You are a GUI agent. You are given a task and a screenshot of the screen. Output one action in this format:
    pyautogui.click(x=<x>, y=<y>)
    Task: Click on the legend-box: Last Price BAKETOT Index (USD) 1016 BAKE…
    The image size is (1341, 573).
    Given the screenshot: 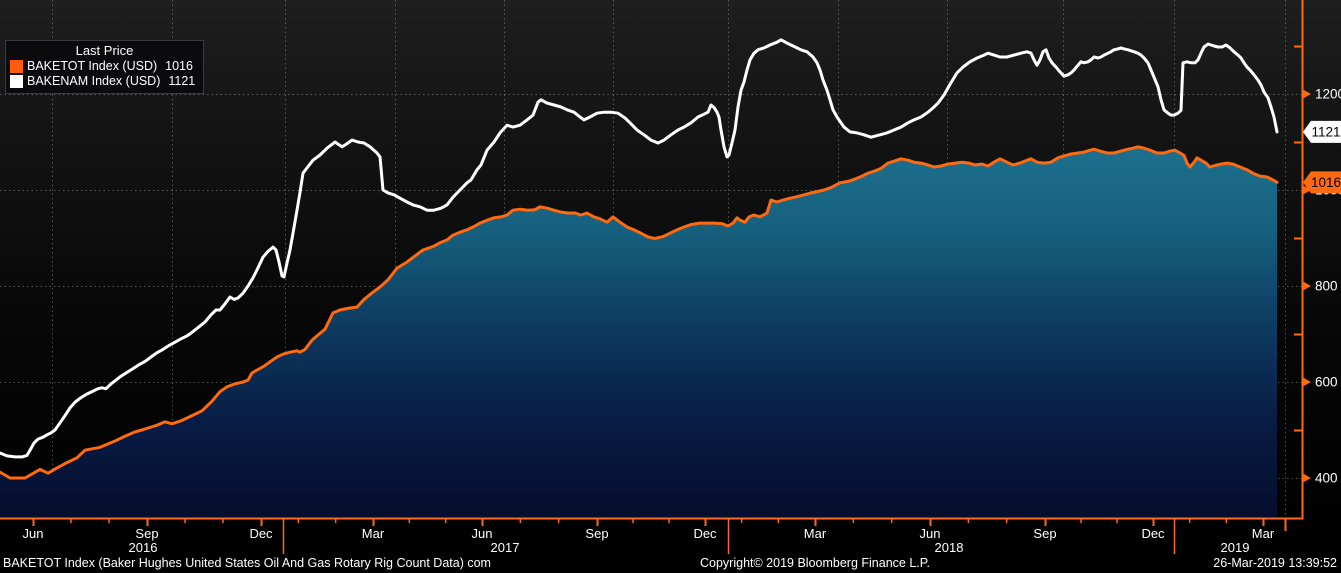 What is the action you would take?
    pyautogui.click(x=104, y=67)
    